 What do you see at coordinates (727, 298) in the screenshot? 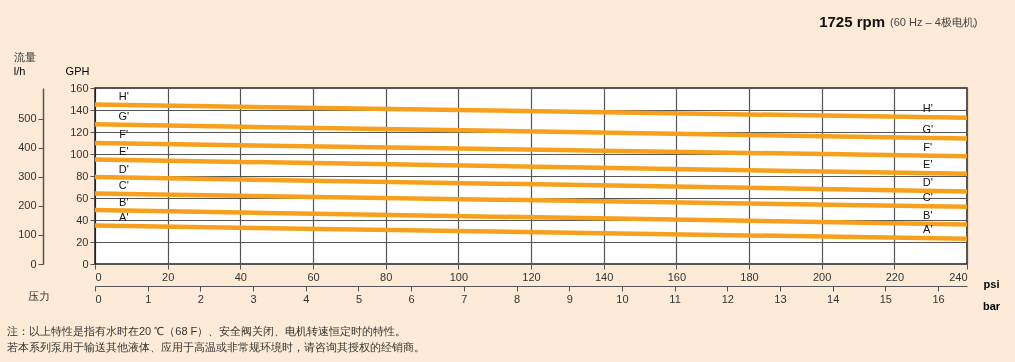
I see `x2-tick-label: 12` at bounding box center [727, 298].